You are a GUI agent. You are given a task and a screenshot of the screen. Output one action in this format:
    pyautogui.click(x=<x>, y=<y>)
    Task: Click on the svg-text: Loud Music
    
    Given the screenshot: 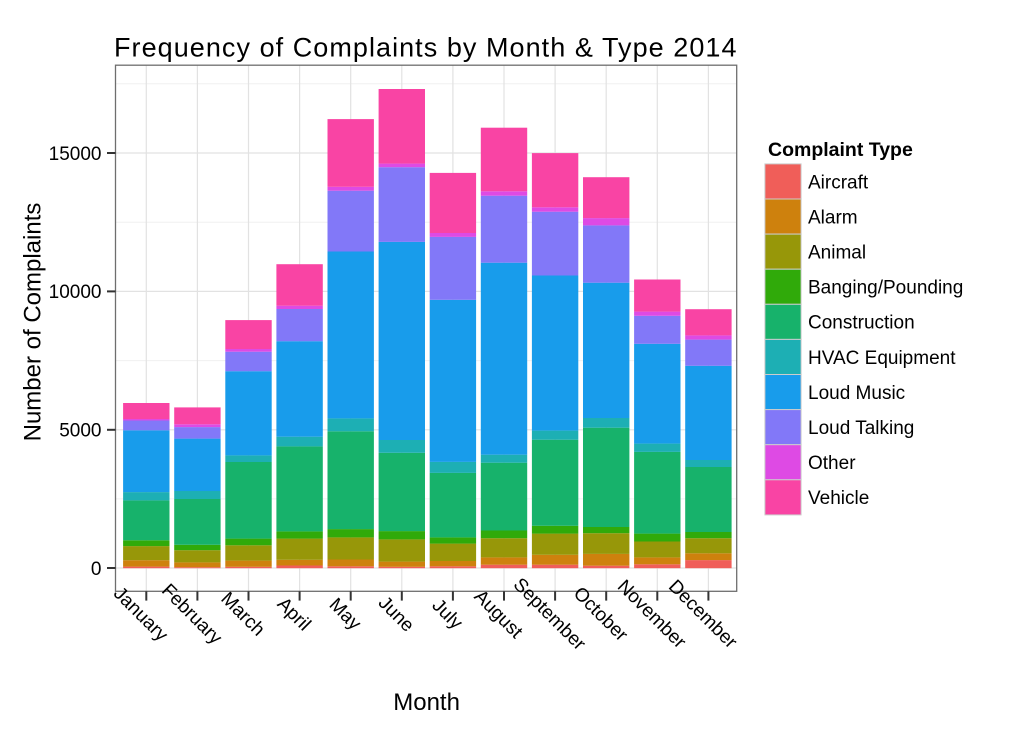 What is the action you would take?
    pyautogui.click(x=856, y=393)
    